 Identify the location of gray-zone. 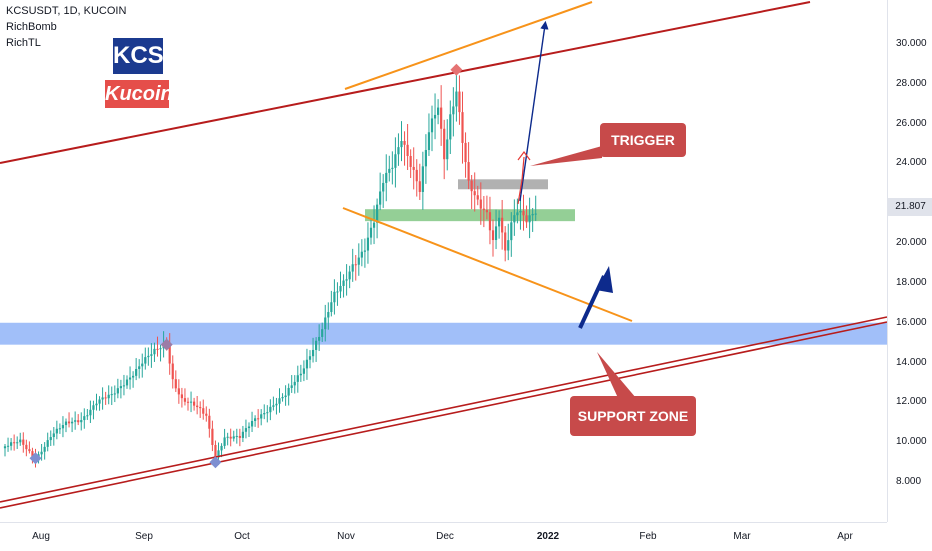
(503, 184).